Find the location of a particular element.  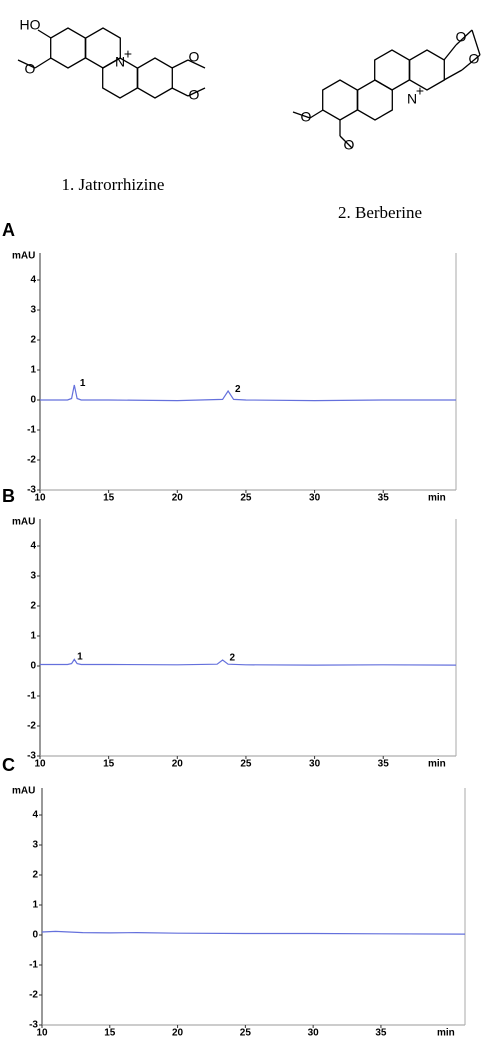

panel-label: C is located at coordinates (8, 765).